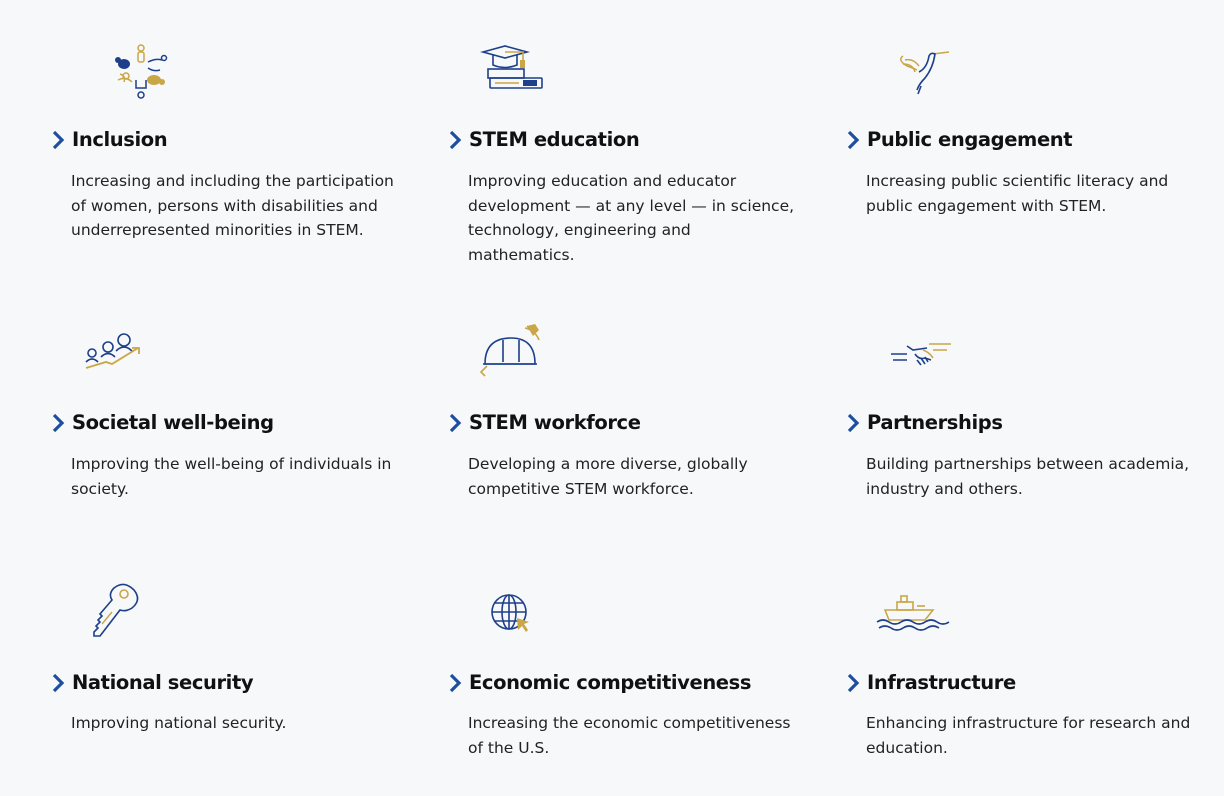 The width and height of the screenshot is (1224, 796). What do you see at coordinates (173, 422) in the screenshot?
I see `card-title: Societal well-being` at bounding box center [173, 422].